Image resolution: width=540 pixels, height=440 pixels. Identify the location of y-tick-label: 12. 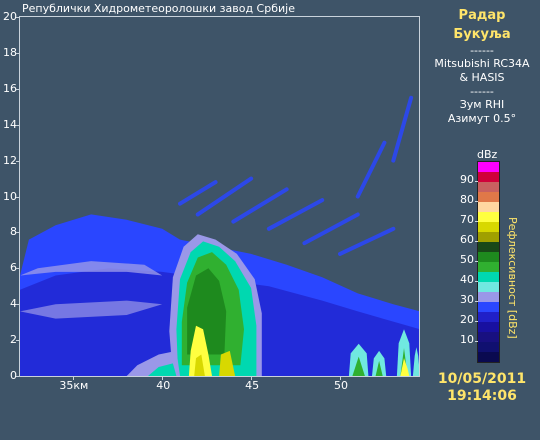
(10, 160).